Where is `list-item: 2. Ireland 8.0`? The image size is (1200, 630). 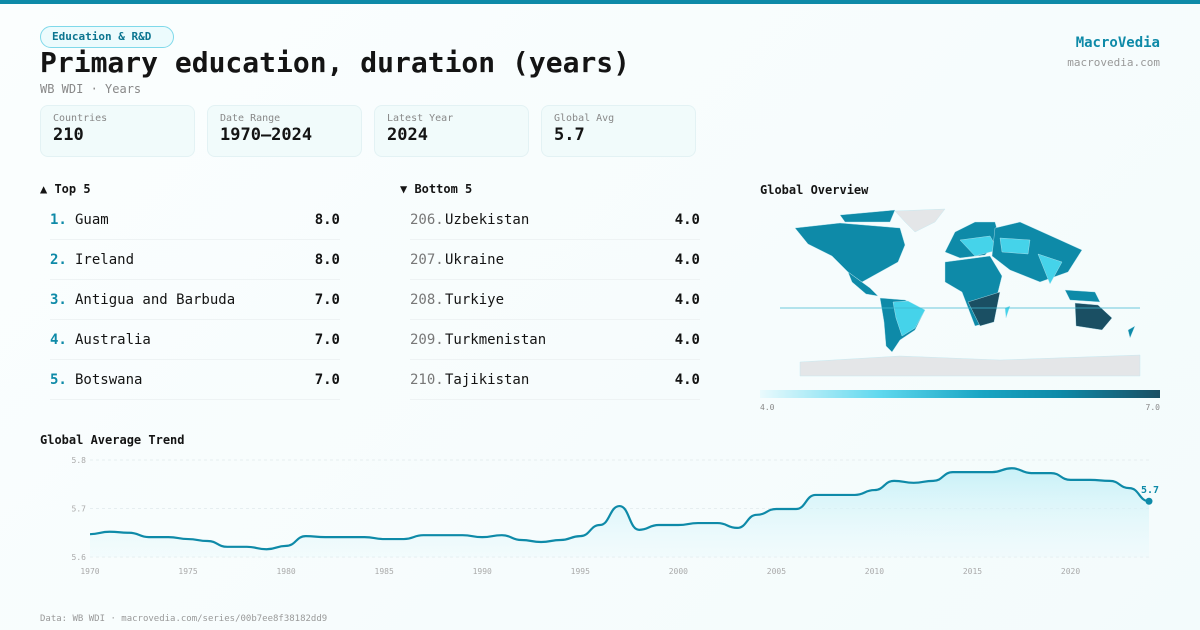
list-item: 2. Ireland 8.0 is located at coordinates (195, 260).